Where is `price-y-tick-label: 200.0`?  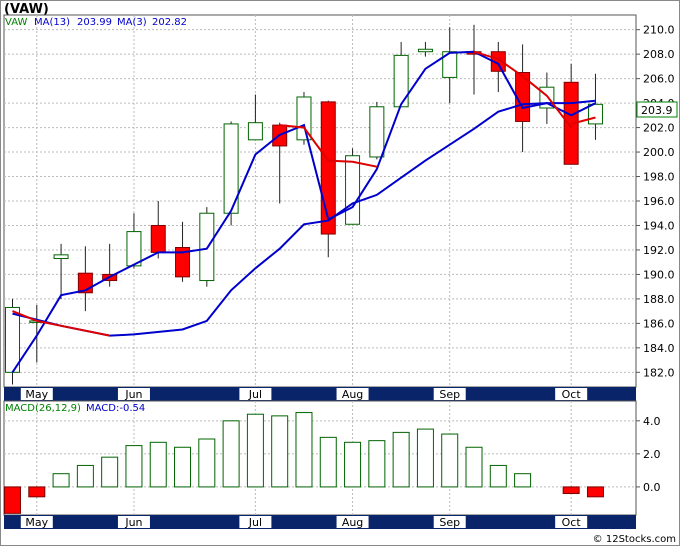 price-y-tick-label: 200.0 is located at coordinates (659, 152).